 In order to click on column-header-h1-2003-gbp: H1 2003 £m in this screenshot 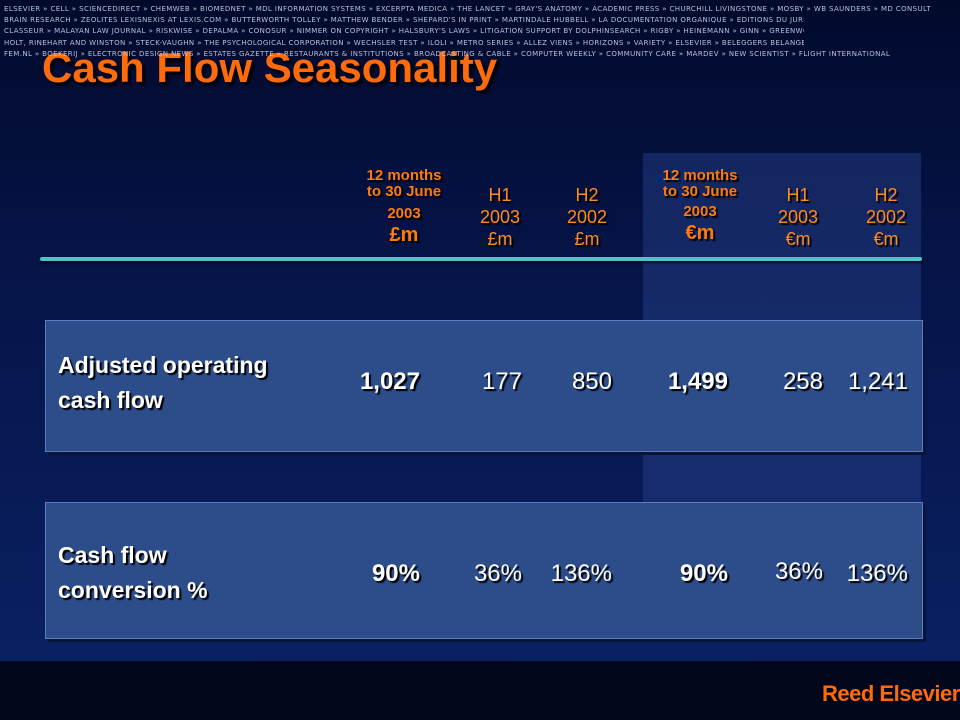, I will do `click(500, 217)`.